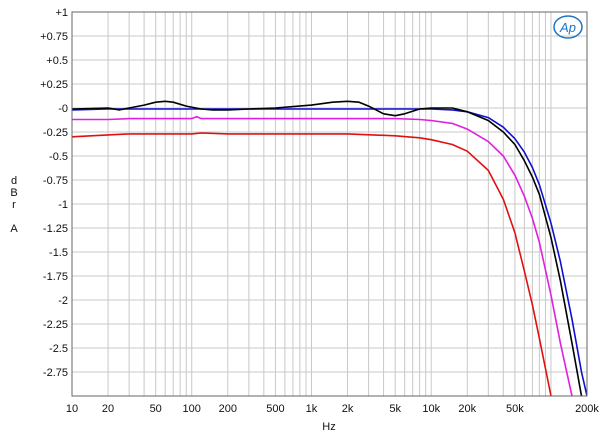  What do you see at coordinates (275, 409) in the screenshot?
I see `x-tick-label: 500` at bounding box center [275, 409].